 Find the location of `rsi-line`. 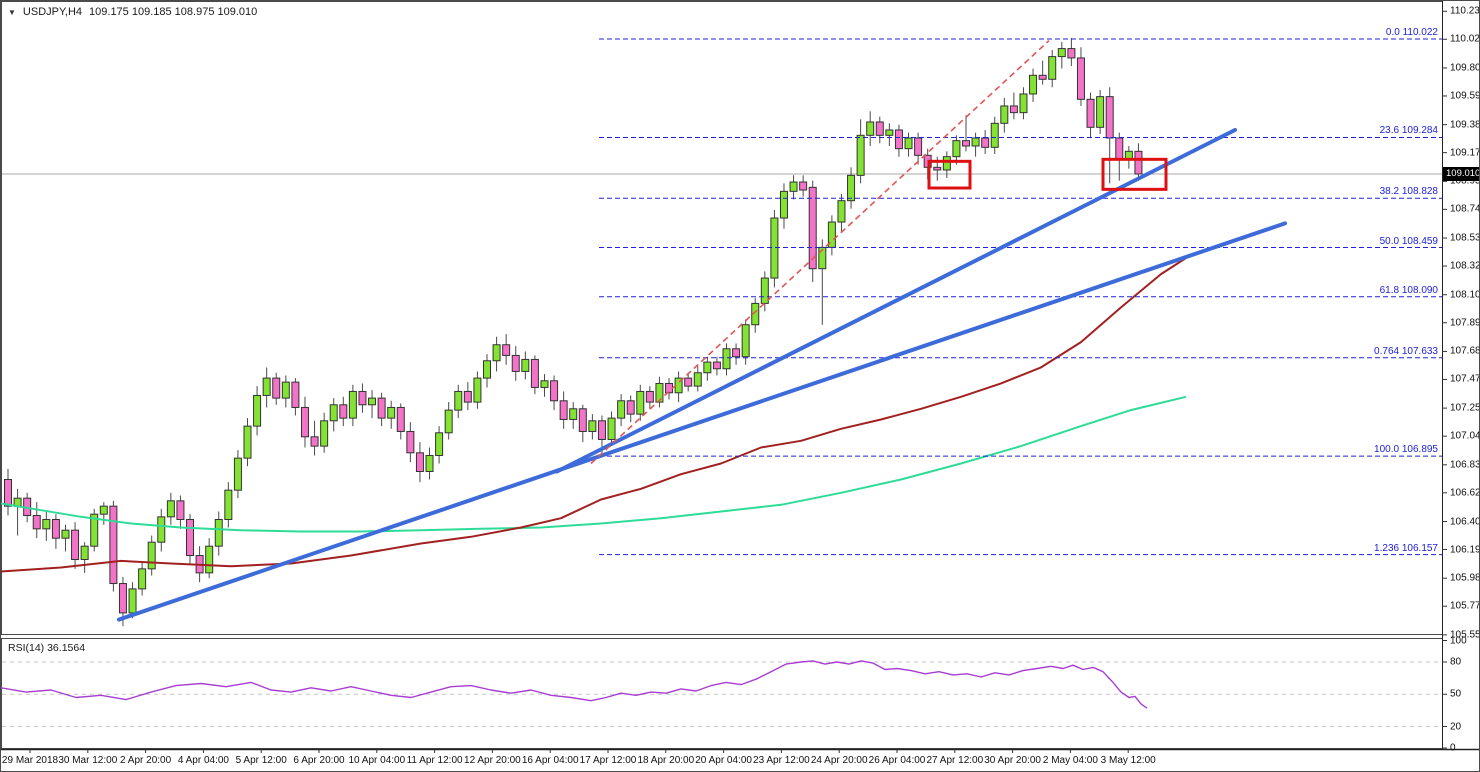

rsi-line is located at coordinates (574, 684).